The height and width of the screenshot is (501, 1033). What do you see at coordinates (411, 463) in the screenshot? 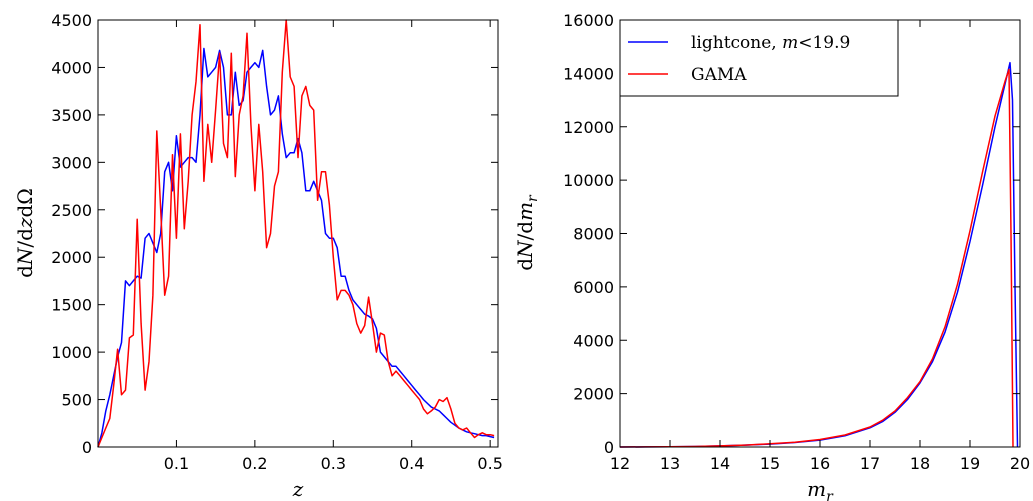
I see `left-x-tick-label: 0.4` at bounding box center [411, 463].